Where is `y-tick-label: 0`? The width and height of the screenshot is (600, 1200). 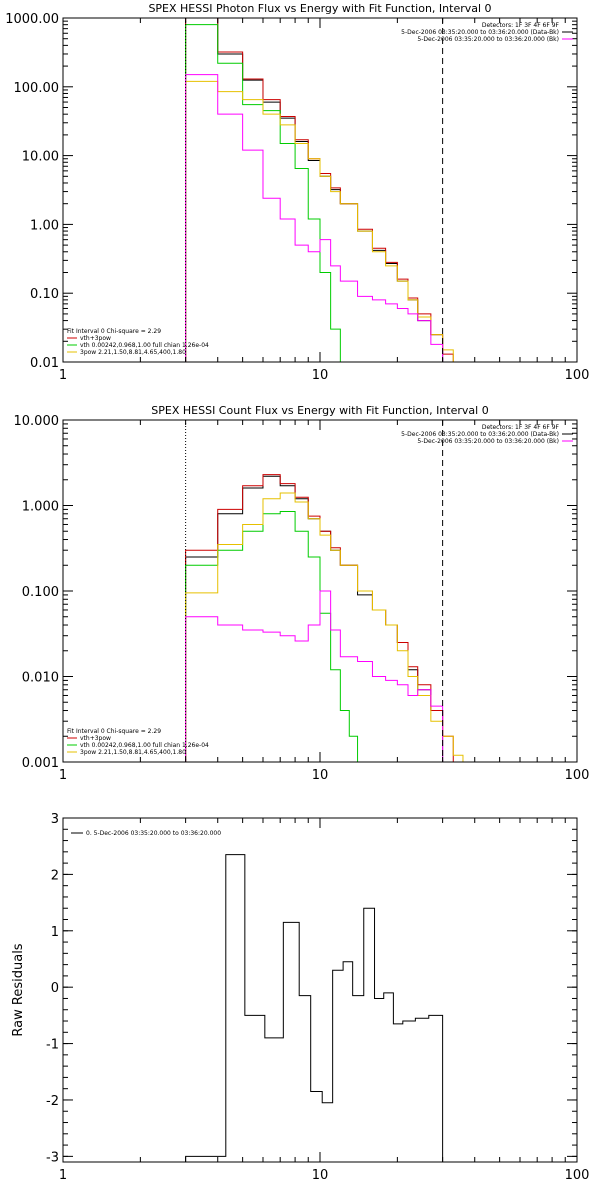
y-tick-label: 0 is located at coordinates (55, 988).